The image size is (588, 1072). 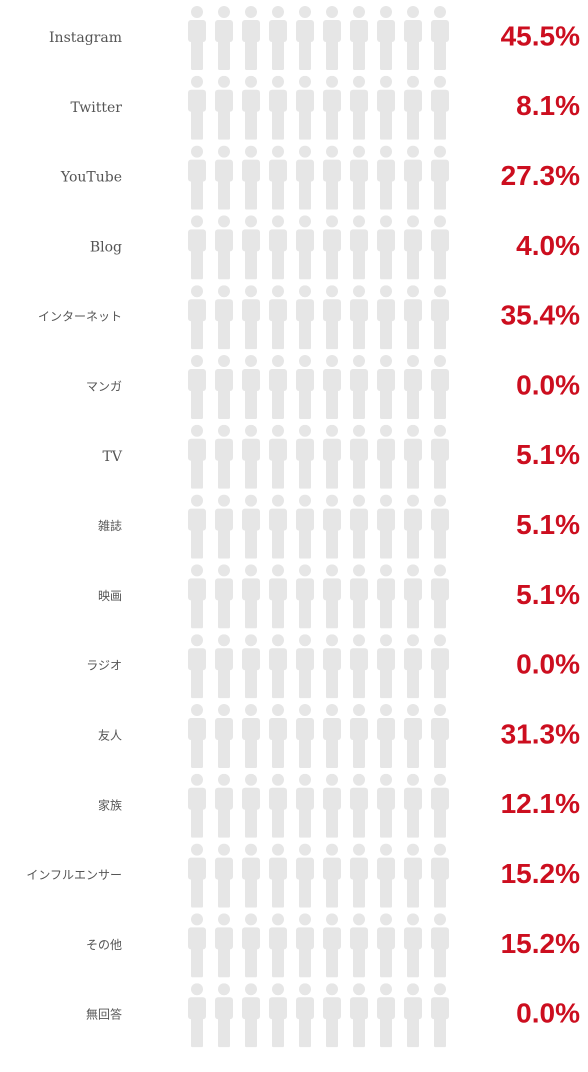 I want to click on value-label: 45.5%, so click(x=540, y=35).